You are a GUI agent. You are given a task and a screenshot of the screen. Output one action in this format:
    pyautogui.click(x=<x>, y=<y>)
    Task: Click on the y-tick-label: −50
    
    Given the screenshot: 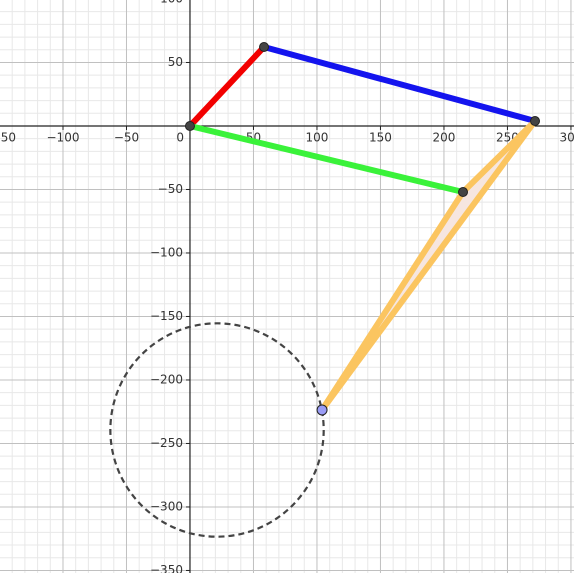 What is the action you would take?
    pyautogui.click(x=170, y=189)
    